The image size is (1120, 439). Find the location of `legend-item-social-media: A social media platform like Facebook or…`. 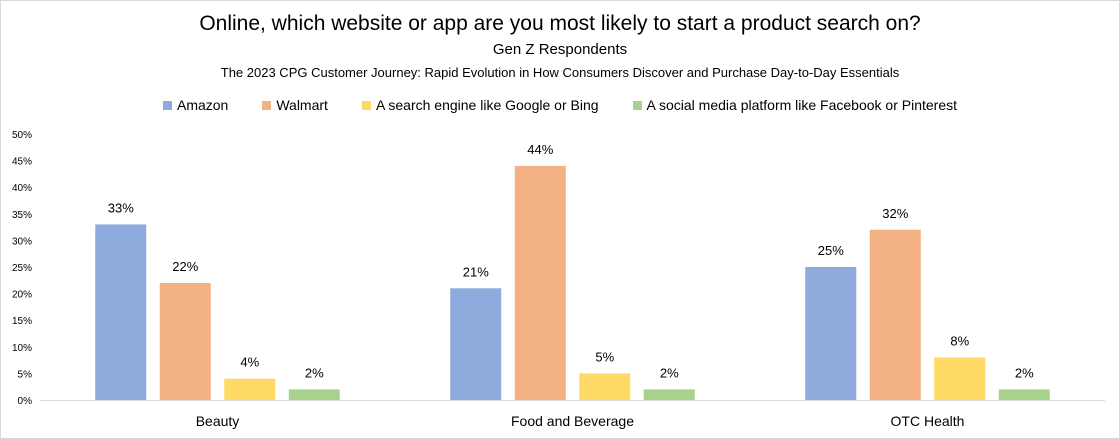

legend-item-social-media: A social media platform like Facebook or… is located at coordinates (795, 105).